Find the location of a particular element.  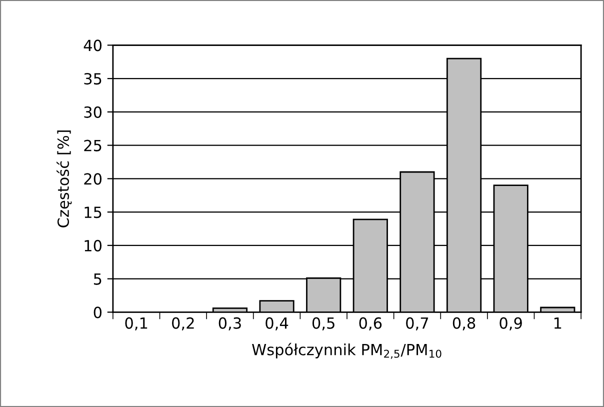

x-tick-label: 0,6 is located at coordinates (370, 323).